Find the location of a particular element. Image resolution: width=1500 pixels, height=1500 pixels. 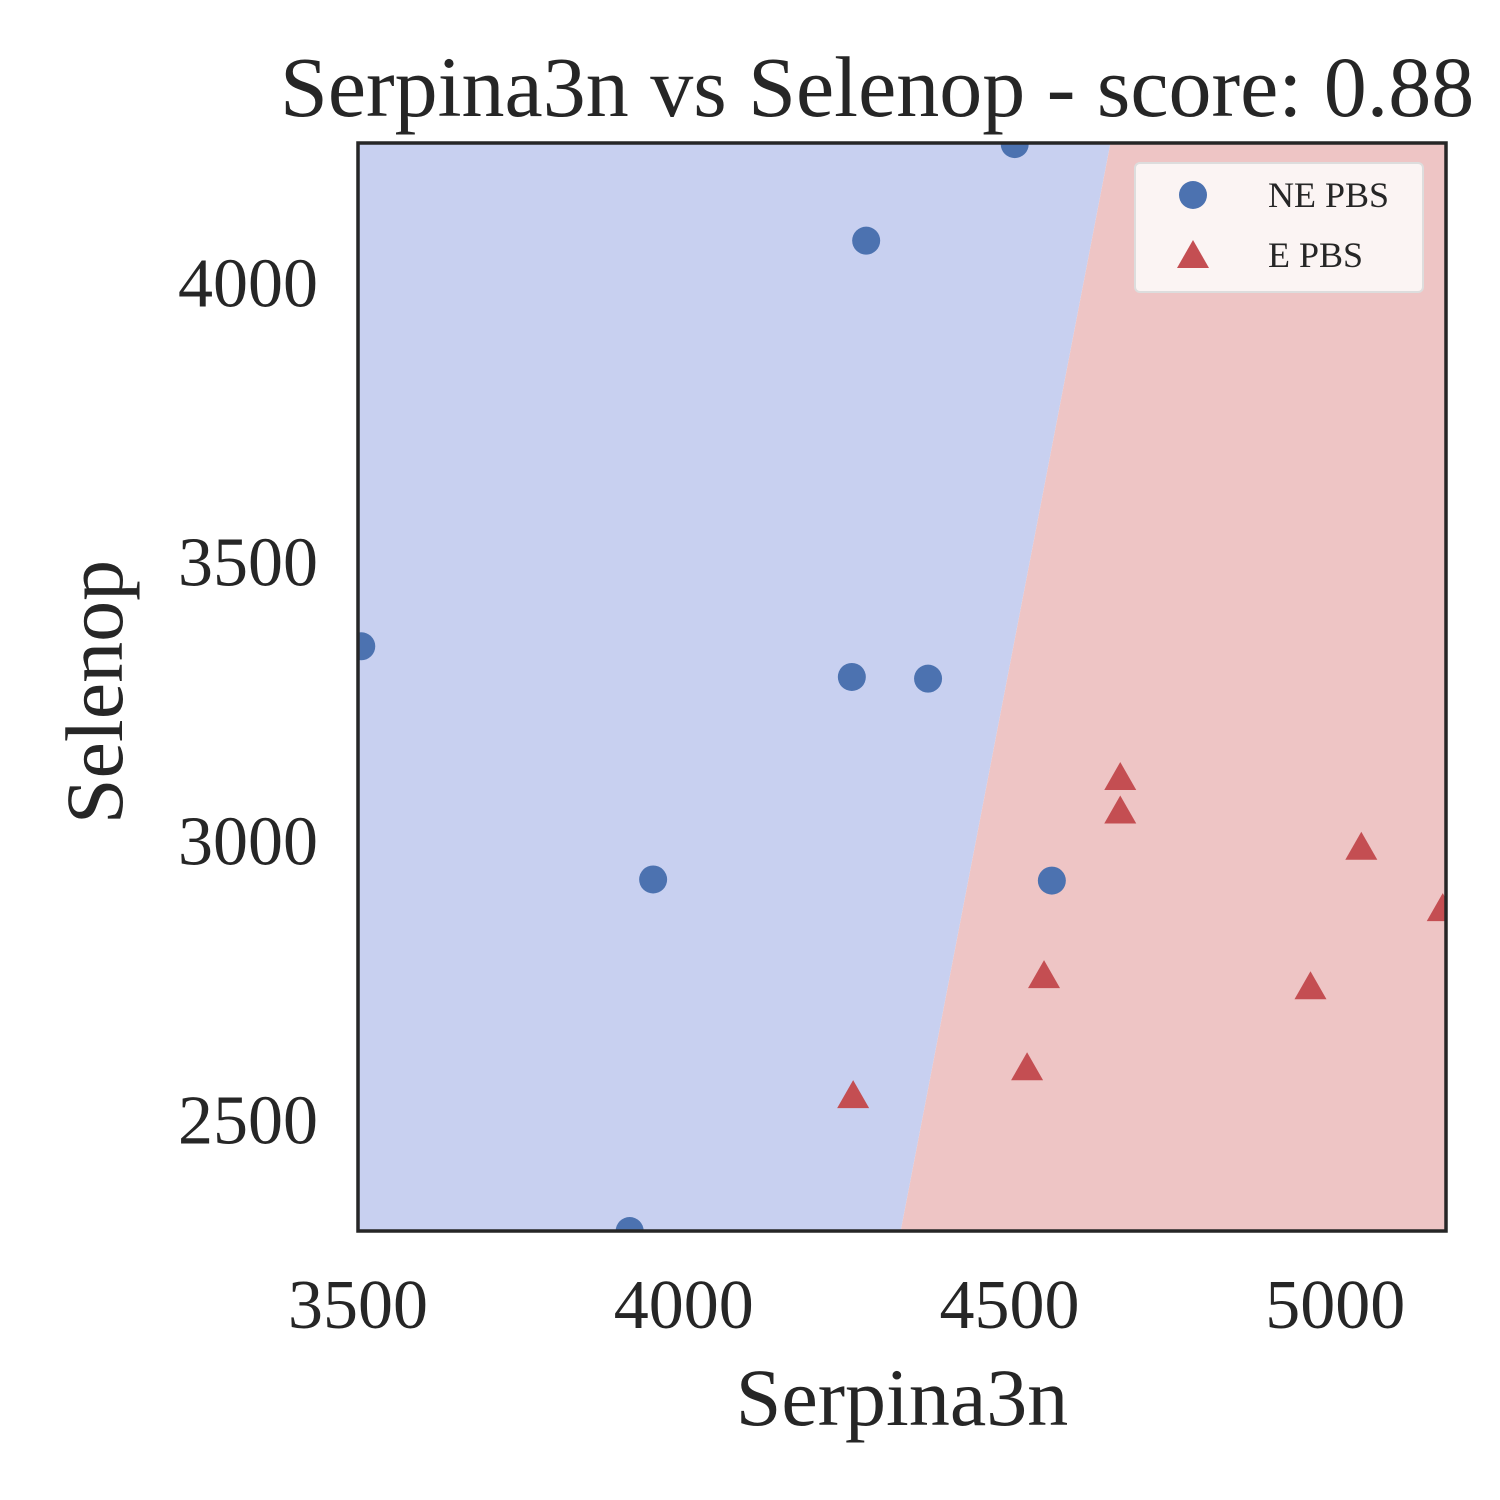

y-tick-label-4000: 4000 is located at coordinates (248, 283).